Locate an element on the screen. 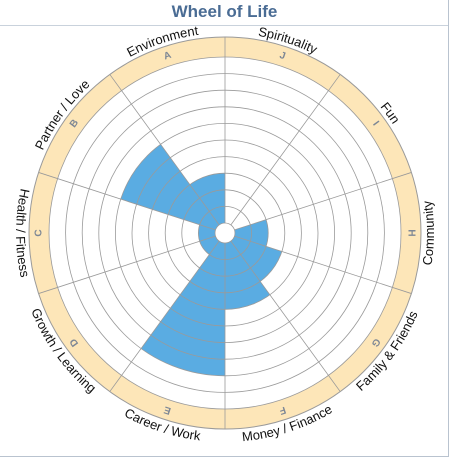  segment-letter-h: H is located at coordinates (411, 232).